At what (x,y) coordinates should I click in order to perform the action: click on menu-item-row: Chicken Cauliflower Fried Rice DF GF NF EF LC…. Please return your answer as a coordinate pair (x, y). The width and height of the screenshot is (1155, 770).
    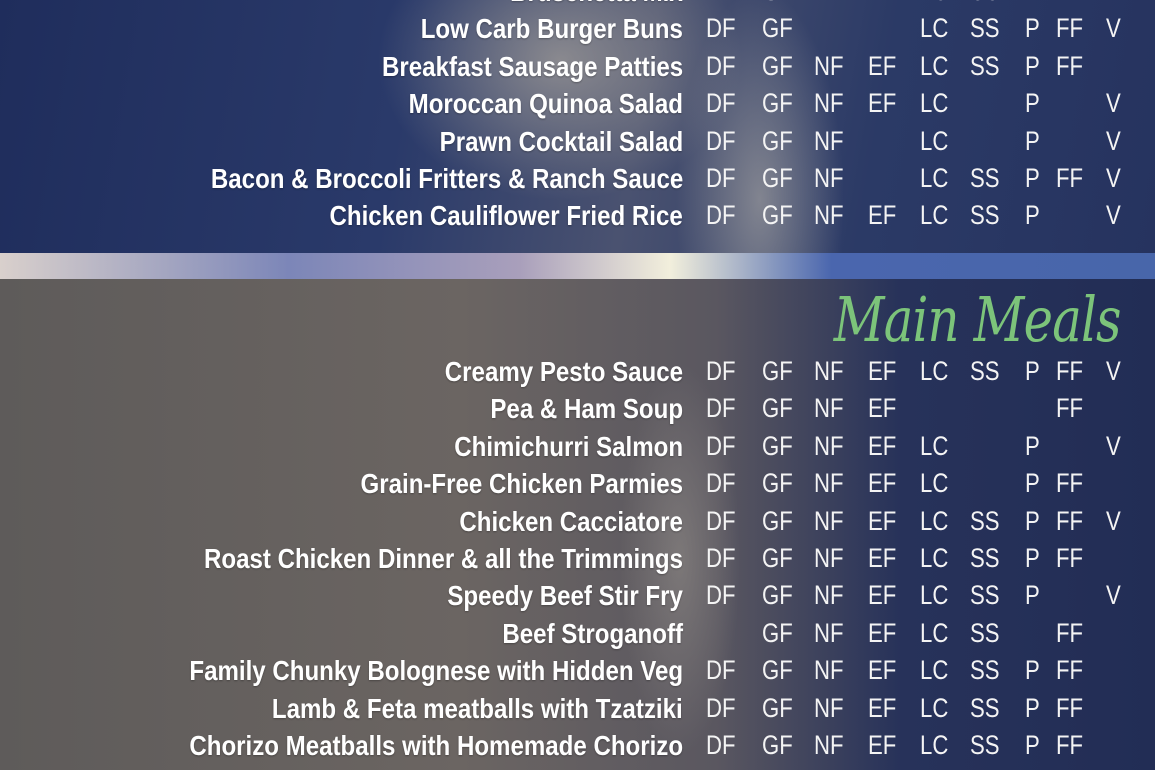
    Looking at the image, I should click on (577, 215).